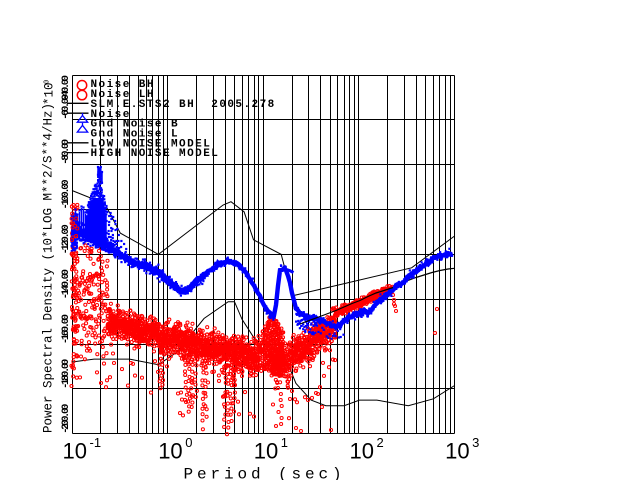  What do you see at coordinates (66, 284) in the screenshot?
I see `svg-text: -140.00` at bounding box center [66, 284].